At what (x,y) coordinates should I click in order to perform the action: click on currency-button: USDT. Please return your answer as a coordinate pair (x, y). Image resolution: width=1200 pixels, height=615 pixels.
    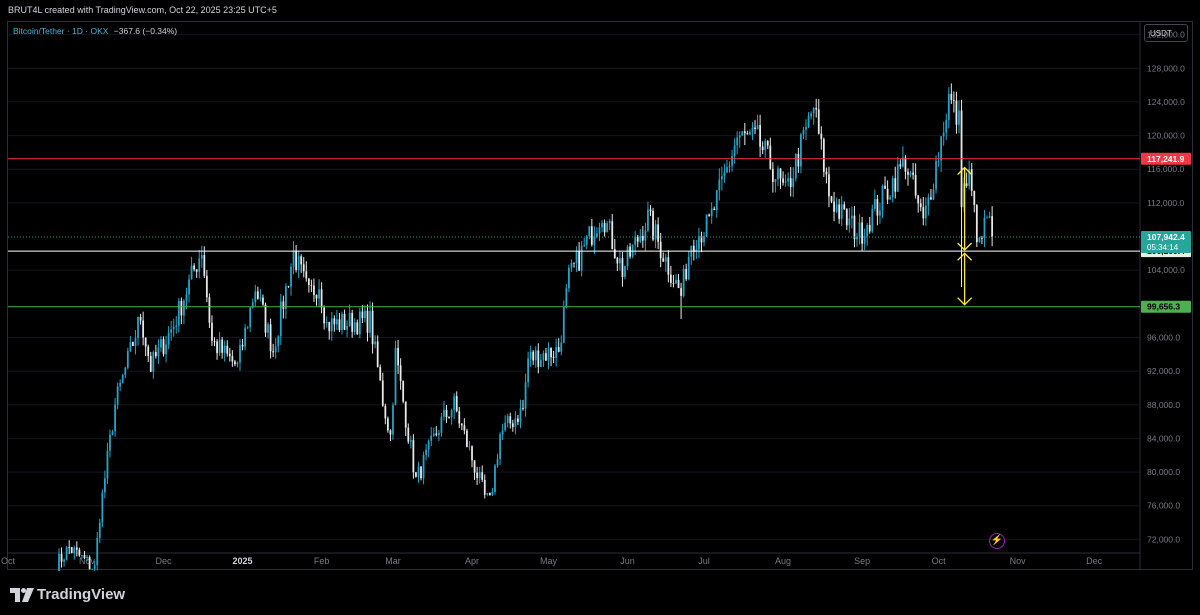
    Looking at the image, I should click on (1166, 33).